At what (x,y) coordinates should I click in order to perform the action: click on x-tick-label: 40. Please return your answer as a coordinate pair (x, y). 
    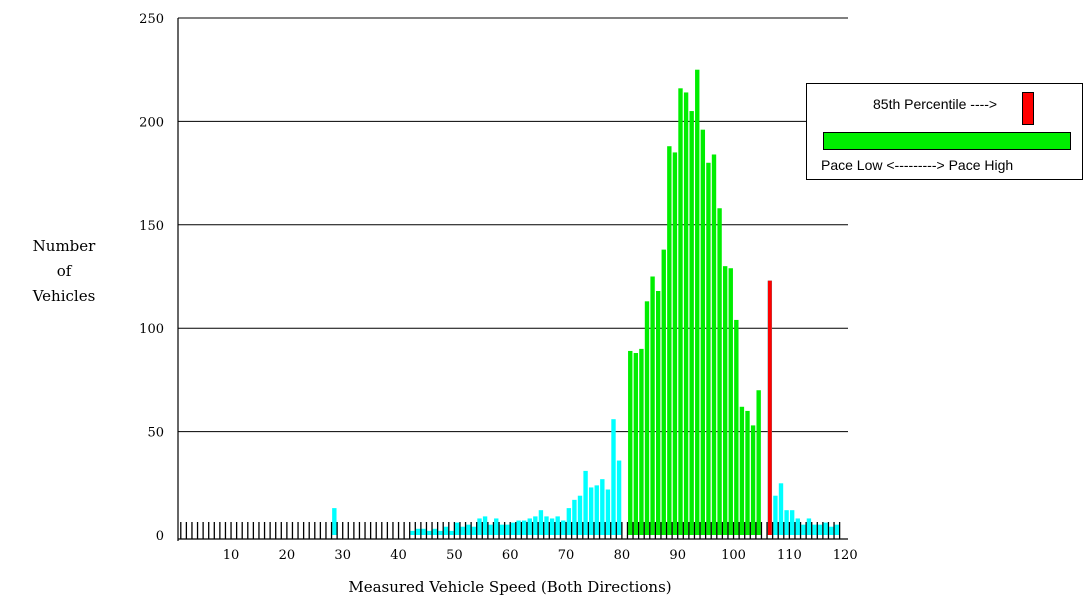
    Looking at the image, I should click on (398, 555).